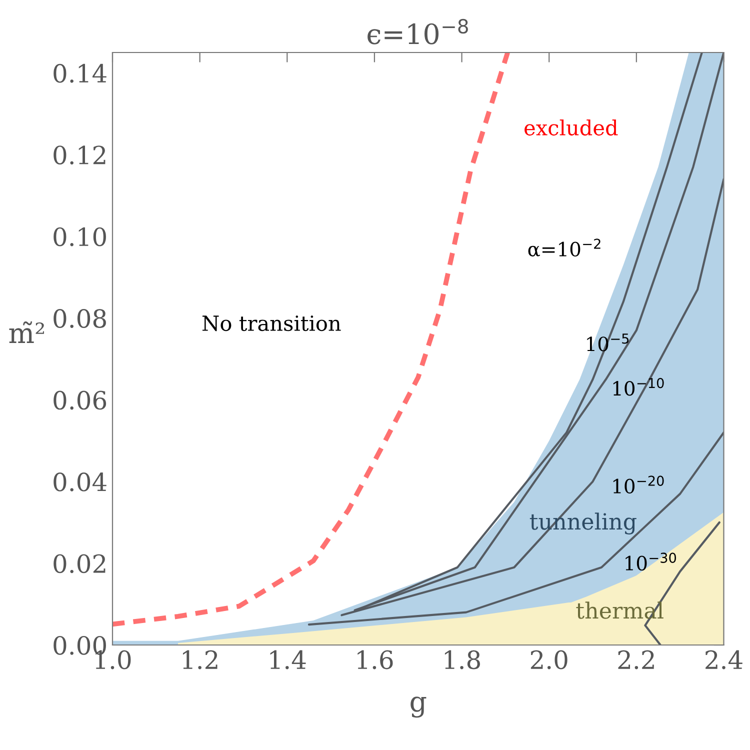 This screenshot has width=750, height=750. I want to click on annotation: excluded, so click(571, 127).